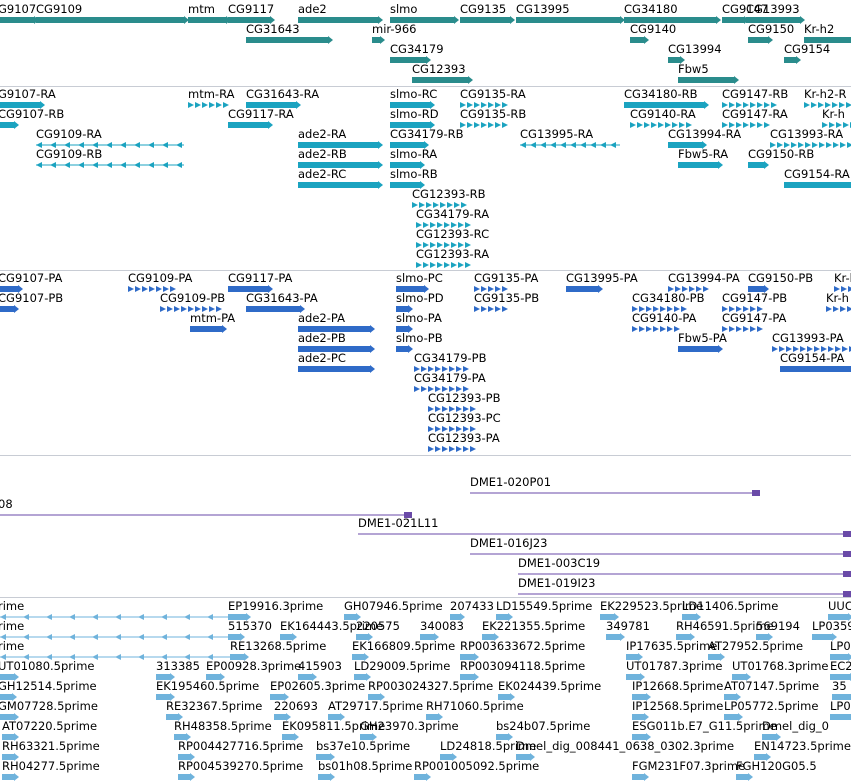 The height and width of the screenshot is (783, 851). I want to click on est-label: GM07728.5prime, so click(49, 706).